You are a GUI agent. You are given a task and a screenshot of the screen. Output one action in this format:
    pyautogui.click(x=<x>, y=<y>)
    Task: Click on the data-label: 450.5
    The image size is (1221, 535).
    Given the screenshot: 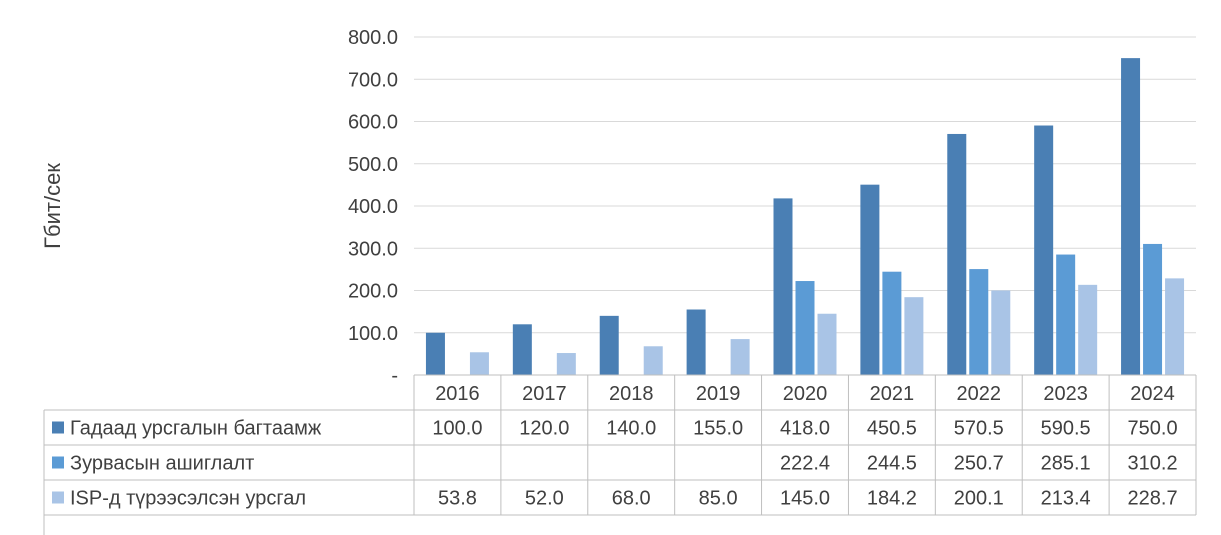 What is the action you would take?
    pyautogui.click(x=892, y=429)
    